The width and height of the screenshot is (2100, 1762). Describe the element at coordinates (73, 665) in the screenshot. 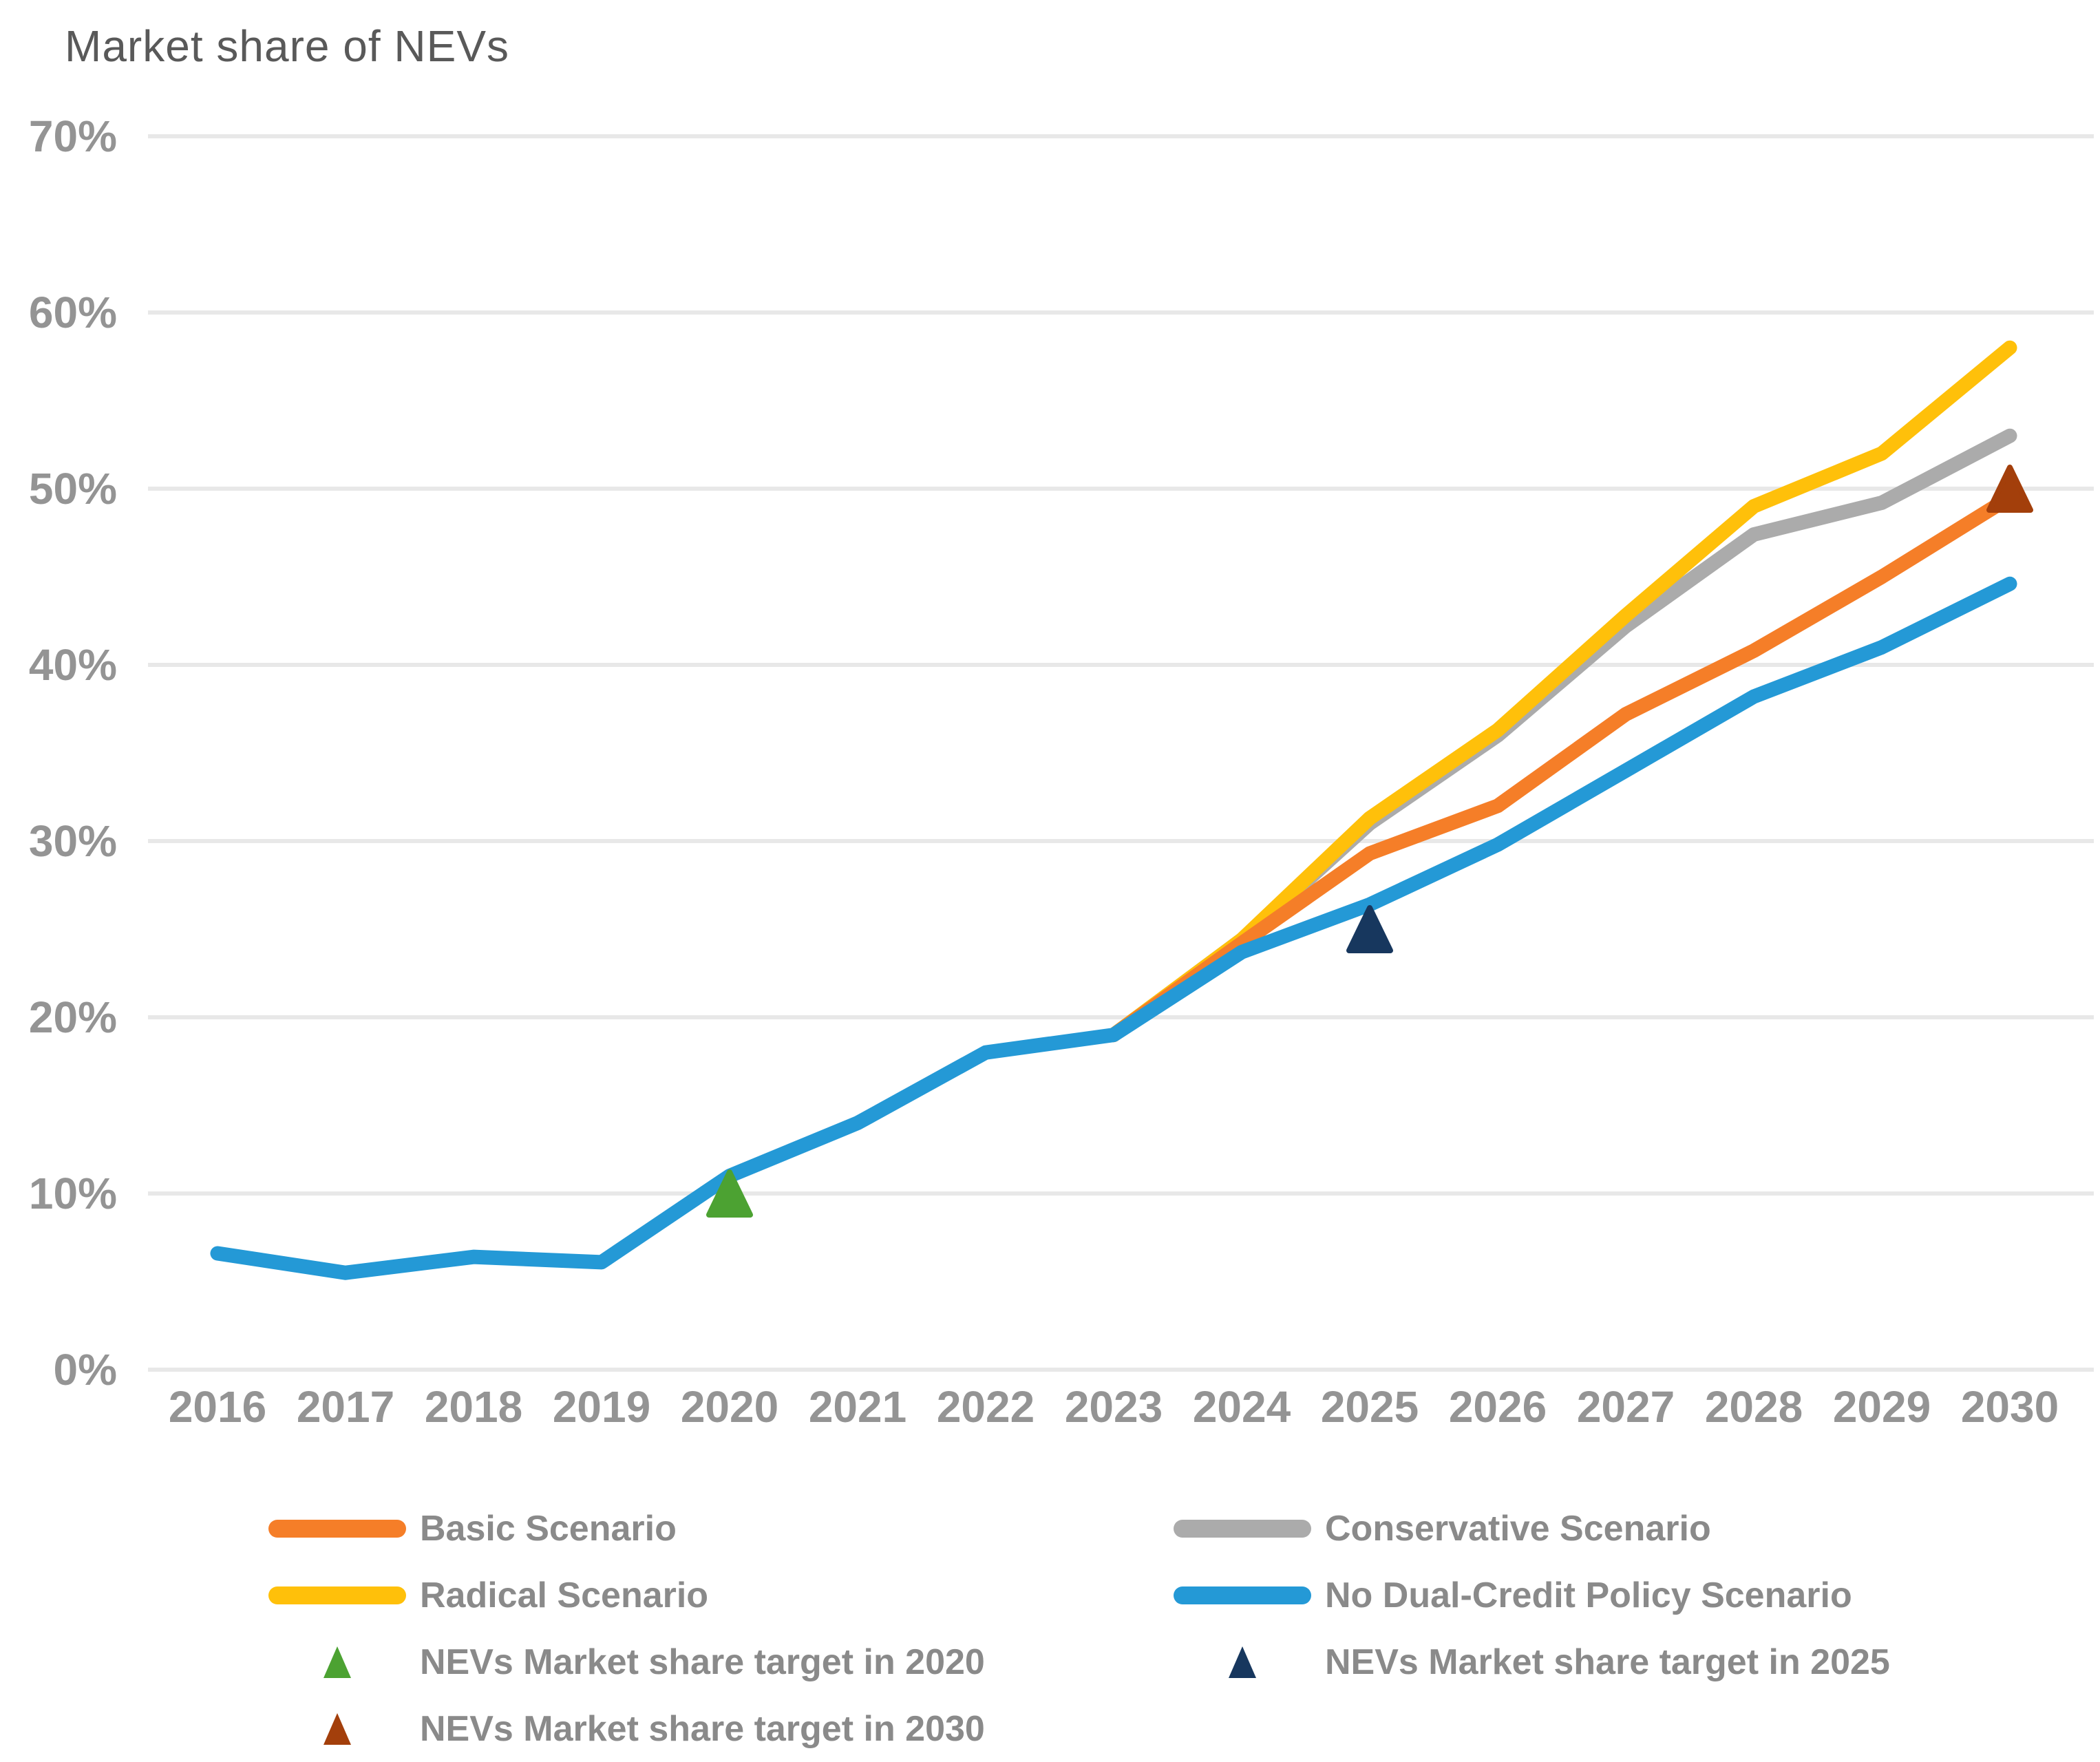

I see `y-tick-label: 40%` at that location.